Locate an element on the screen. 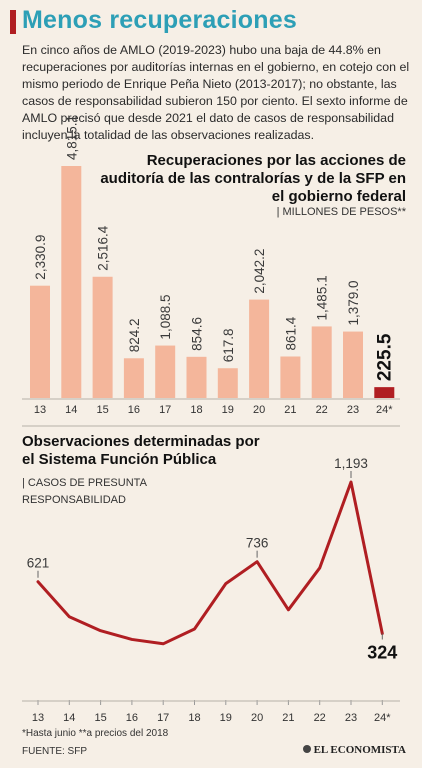  brand-icon is located at coordinates (306, 749).